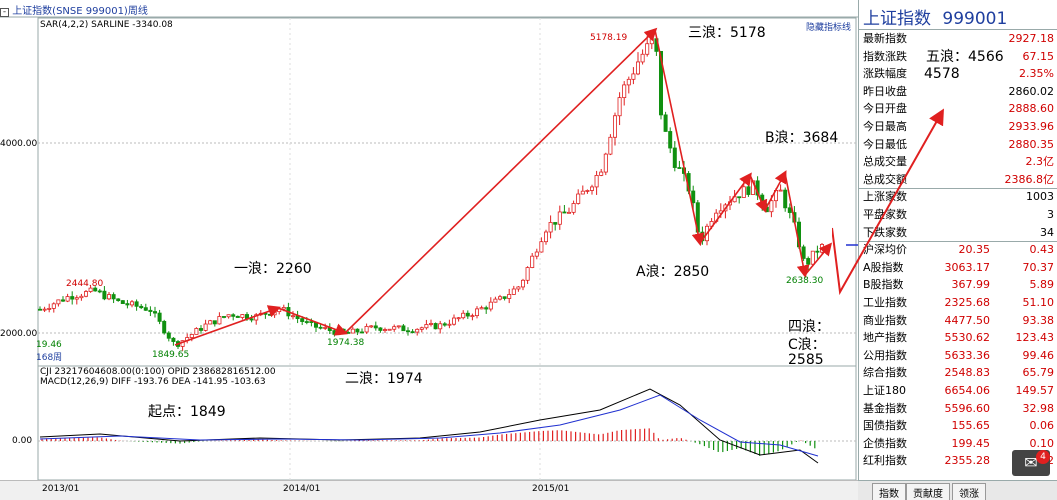 The height and width of the screenshot is (500, 1057). I want to click on window-title: - 上证指数(SNSE 999001)周线, so click(74, 9).